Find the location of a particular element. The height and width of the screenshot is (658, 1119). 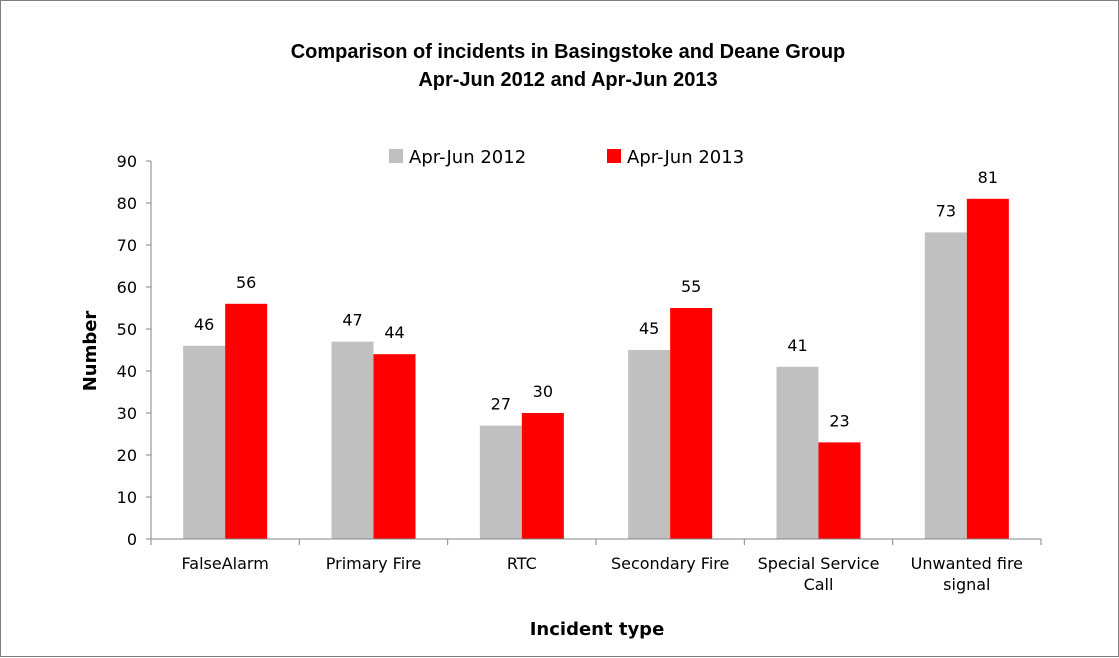

y-tick-label: 90 is located at coordinates (127, 161).